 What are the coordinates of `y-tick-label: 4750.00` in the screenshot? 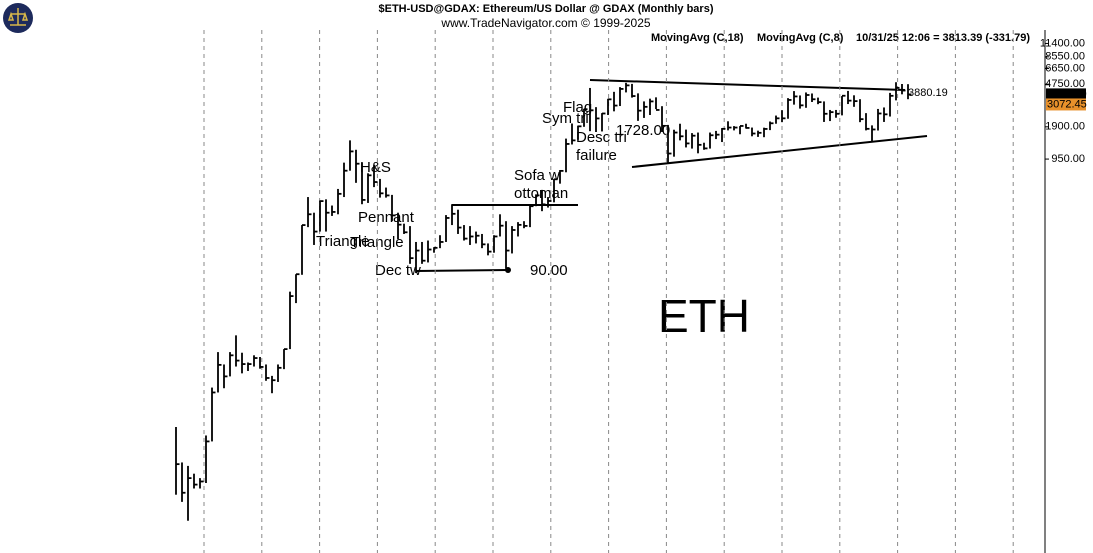 It's located at (1065, 84).